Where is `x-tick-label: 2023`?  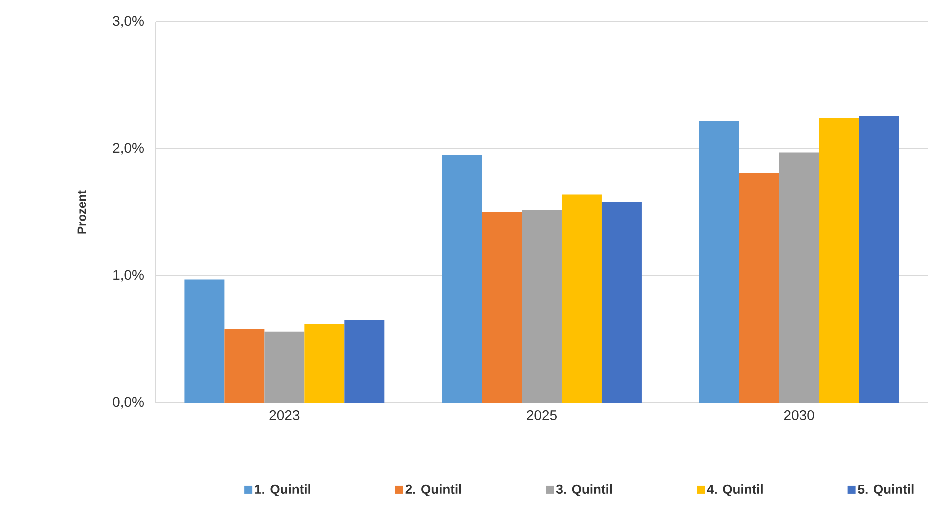 x-tick-label: 2023 is located at coordinates (285, 415).